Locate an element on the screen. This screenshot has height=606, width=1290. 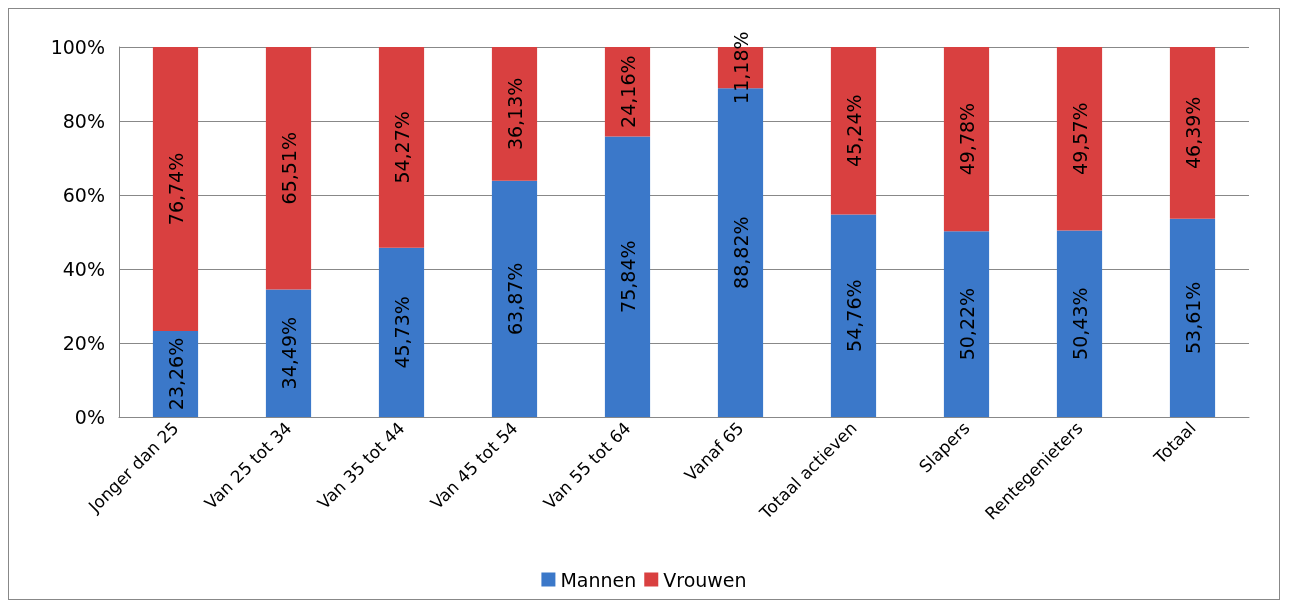
data-label: 54,27% is located at coordinates (401, 147).